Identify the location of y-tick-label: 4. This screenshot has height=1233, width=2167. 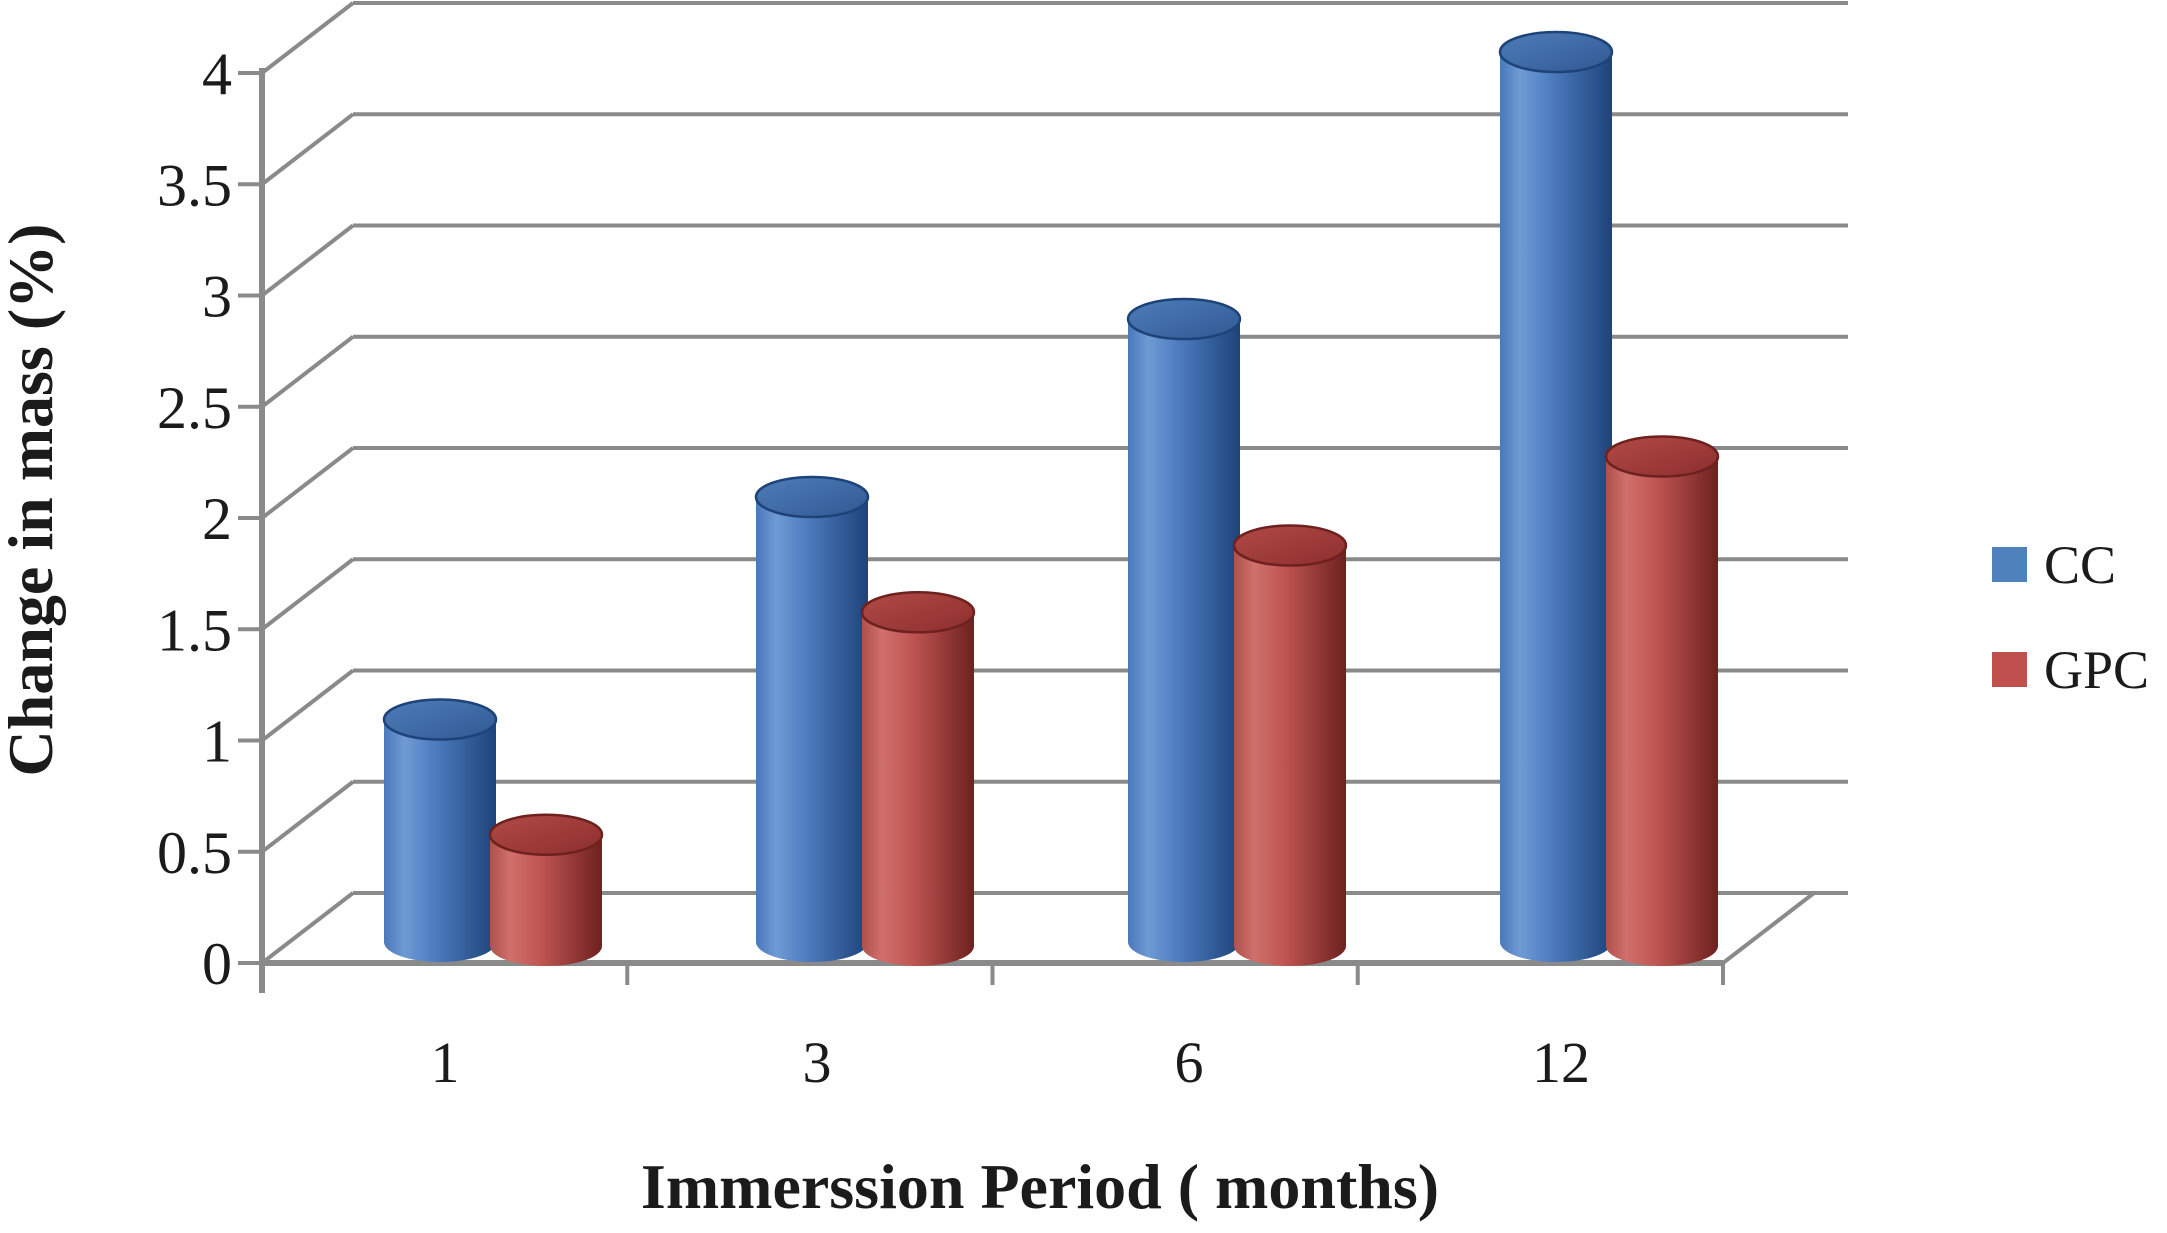
(217, 74).